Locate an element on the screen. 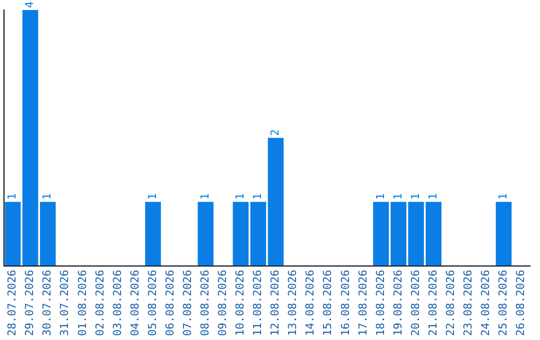 The width and height of the screenshot is (540, 340). x-tick-label: 17.08.2026 is located at coordinates (363, 303).